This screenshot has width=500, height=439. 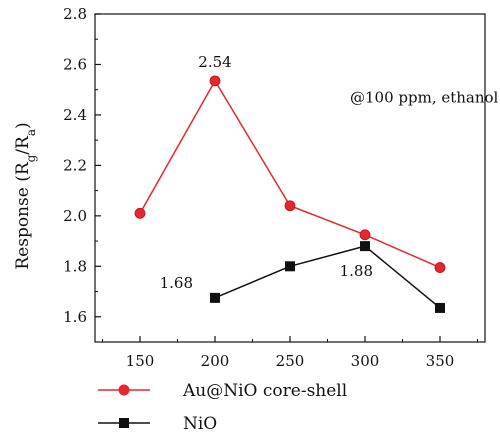 What do you see at coordinates (424, 97) in the screenshot?
I see `data-annotation: @100 ppm, ethanol` at bounding box center [424, 97].